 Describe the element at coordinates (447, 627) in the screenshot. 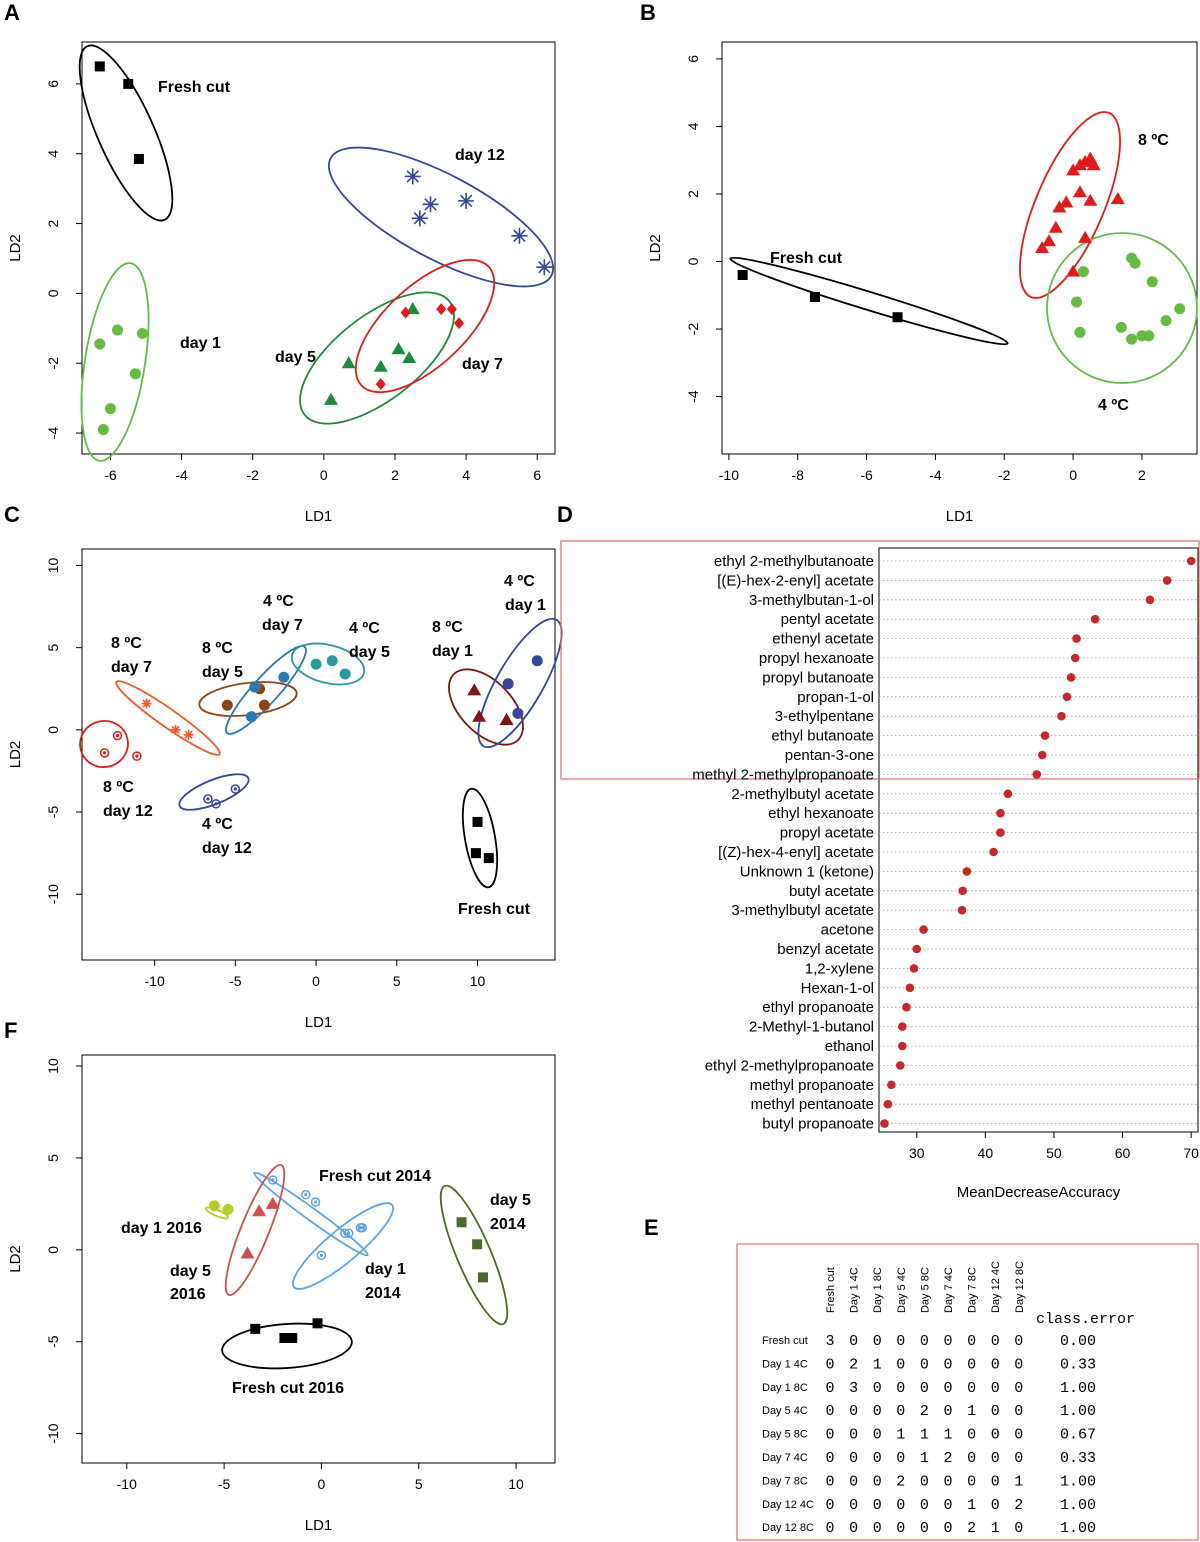

I see `label-8c-day1: 8 ºC` at that location.